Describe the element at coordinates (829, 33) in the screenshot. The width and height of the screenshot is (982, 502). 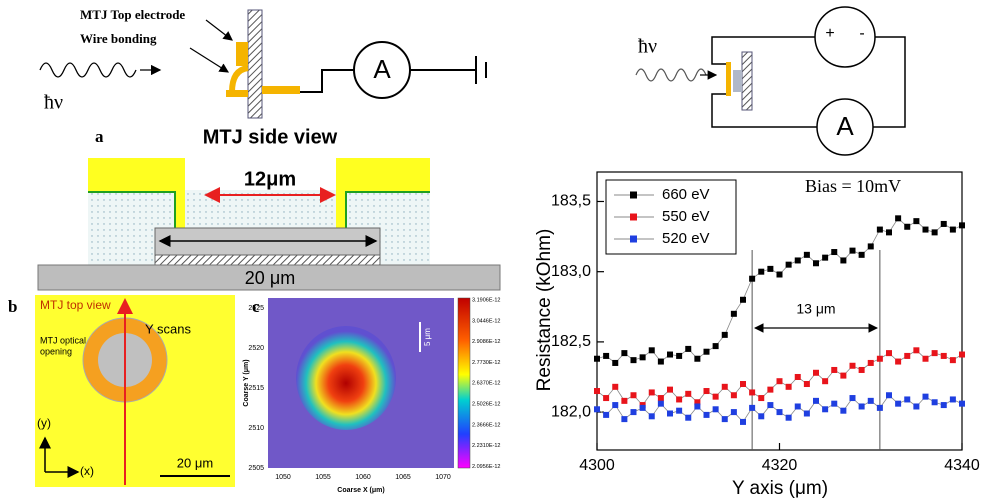
I see `label: +` at that location.